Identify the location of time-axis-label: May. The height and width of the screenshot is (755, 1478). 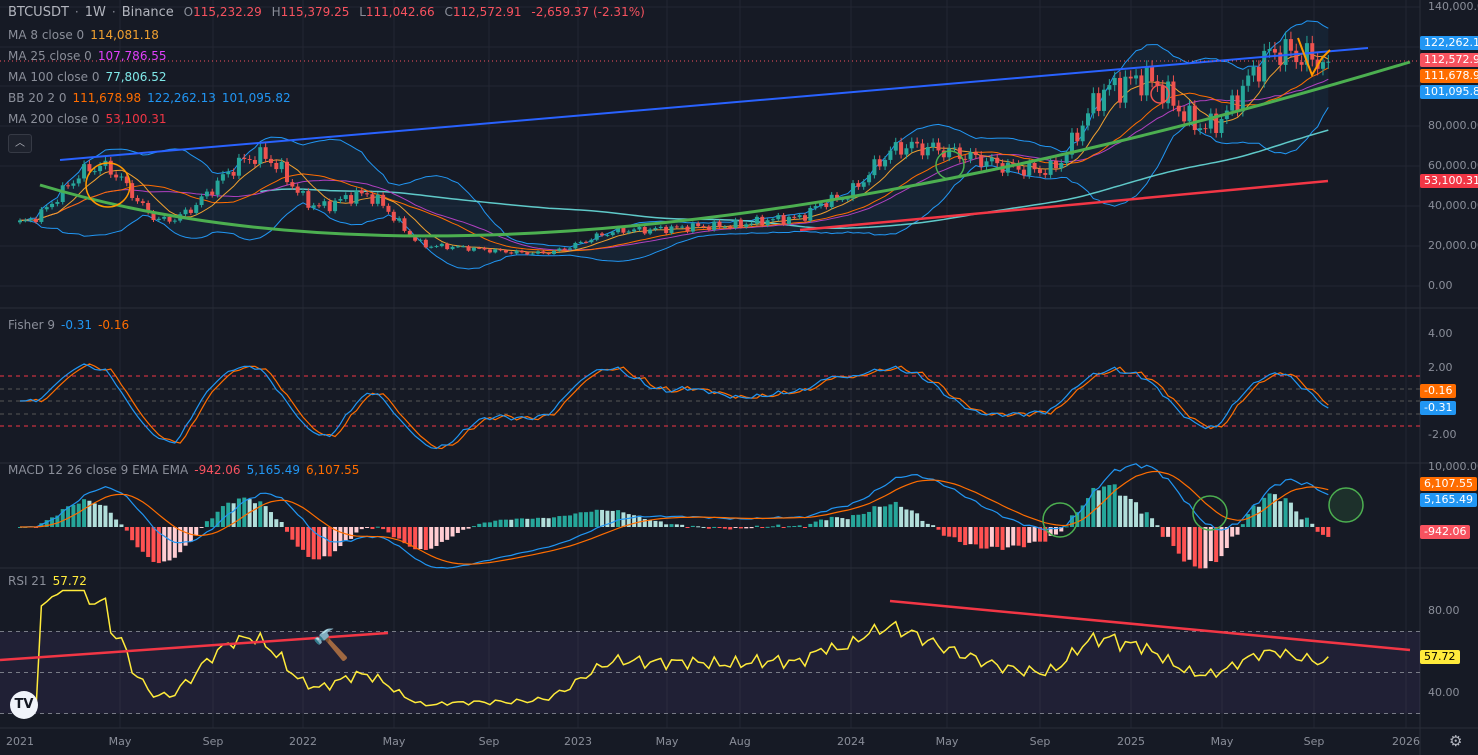
(667, 741).